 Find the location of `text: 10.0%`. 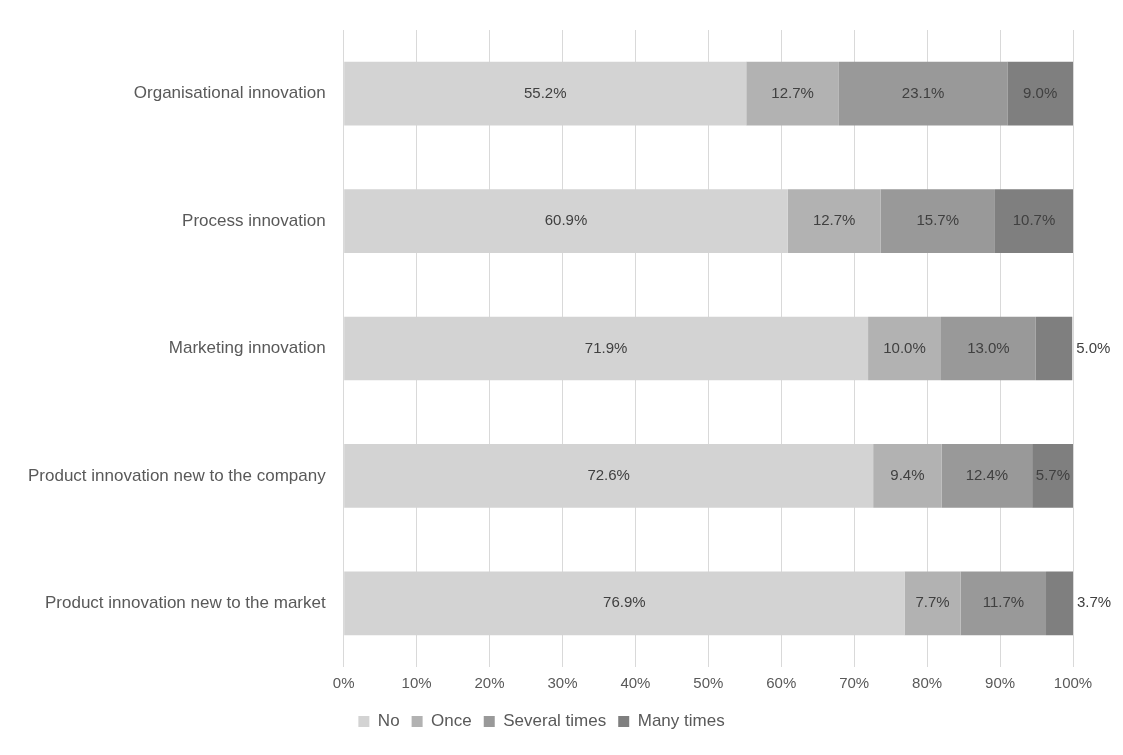

text: 10.0% is located at coordinates (904, 347).